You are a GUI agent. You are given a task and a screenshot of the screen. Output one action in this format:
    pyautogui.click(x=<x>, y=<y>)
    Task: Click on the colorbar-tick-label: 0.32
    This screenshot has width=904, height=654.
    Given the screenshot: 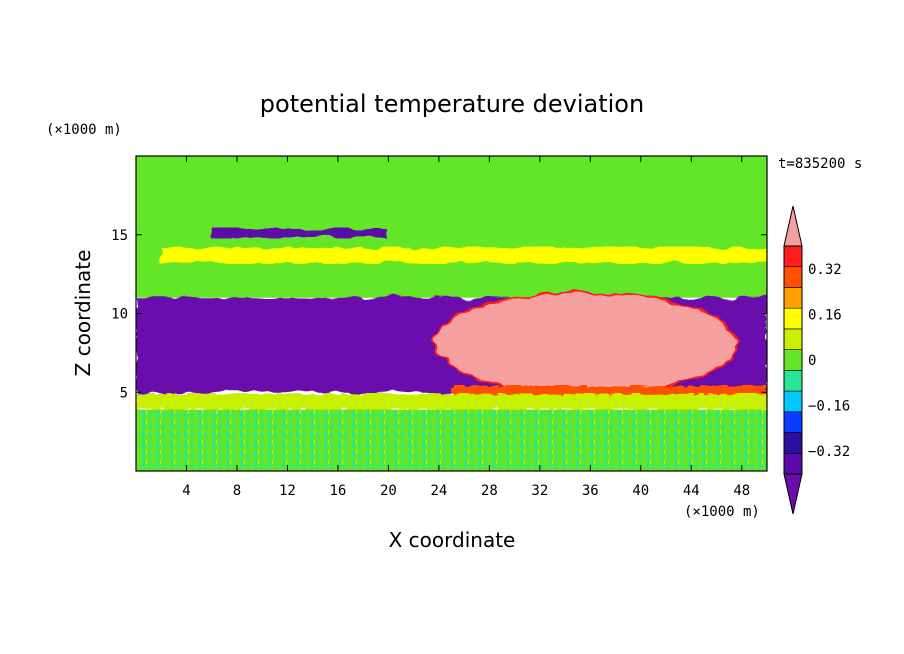 What is the action you would take?
    pyautogui.click(x=825, y=270)
    